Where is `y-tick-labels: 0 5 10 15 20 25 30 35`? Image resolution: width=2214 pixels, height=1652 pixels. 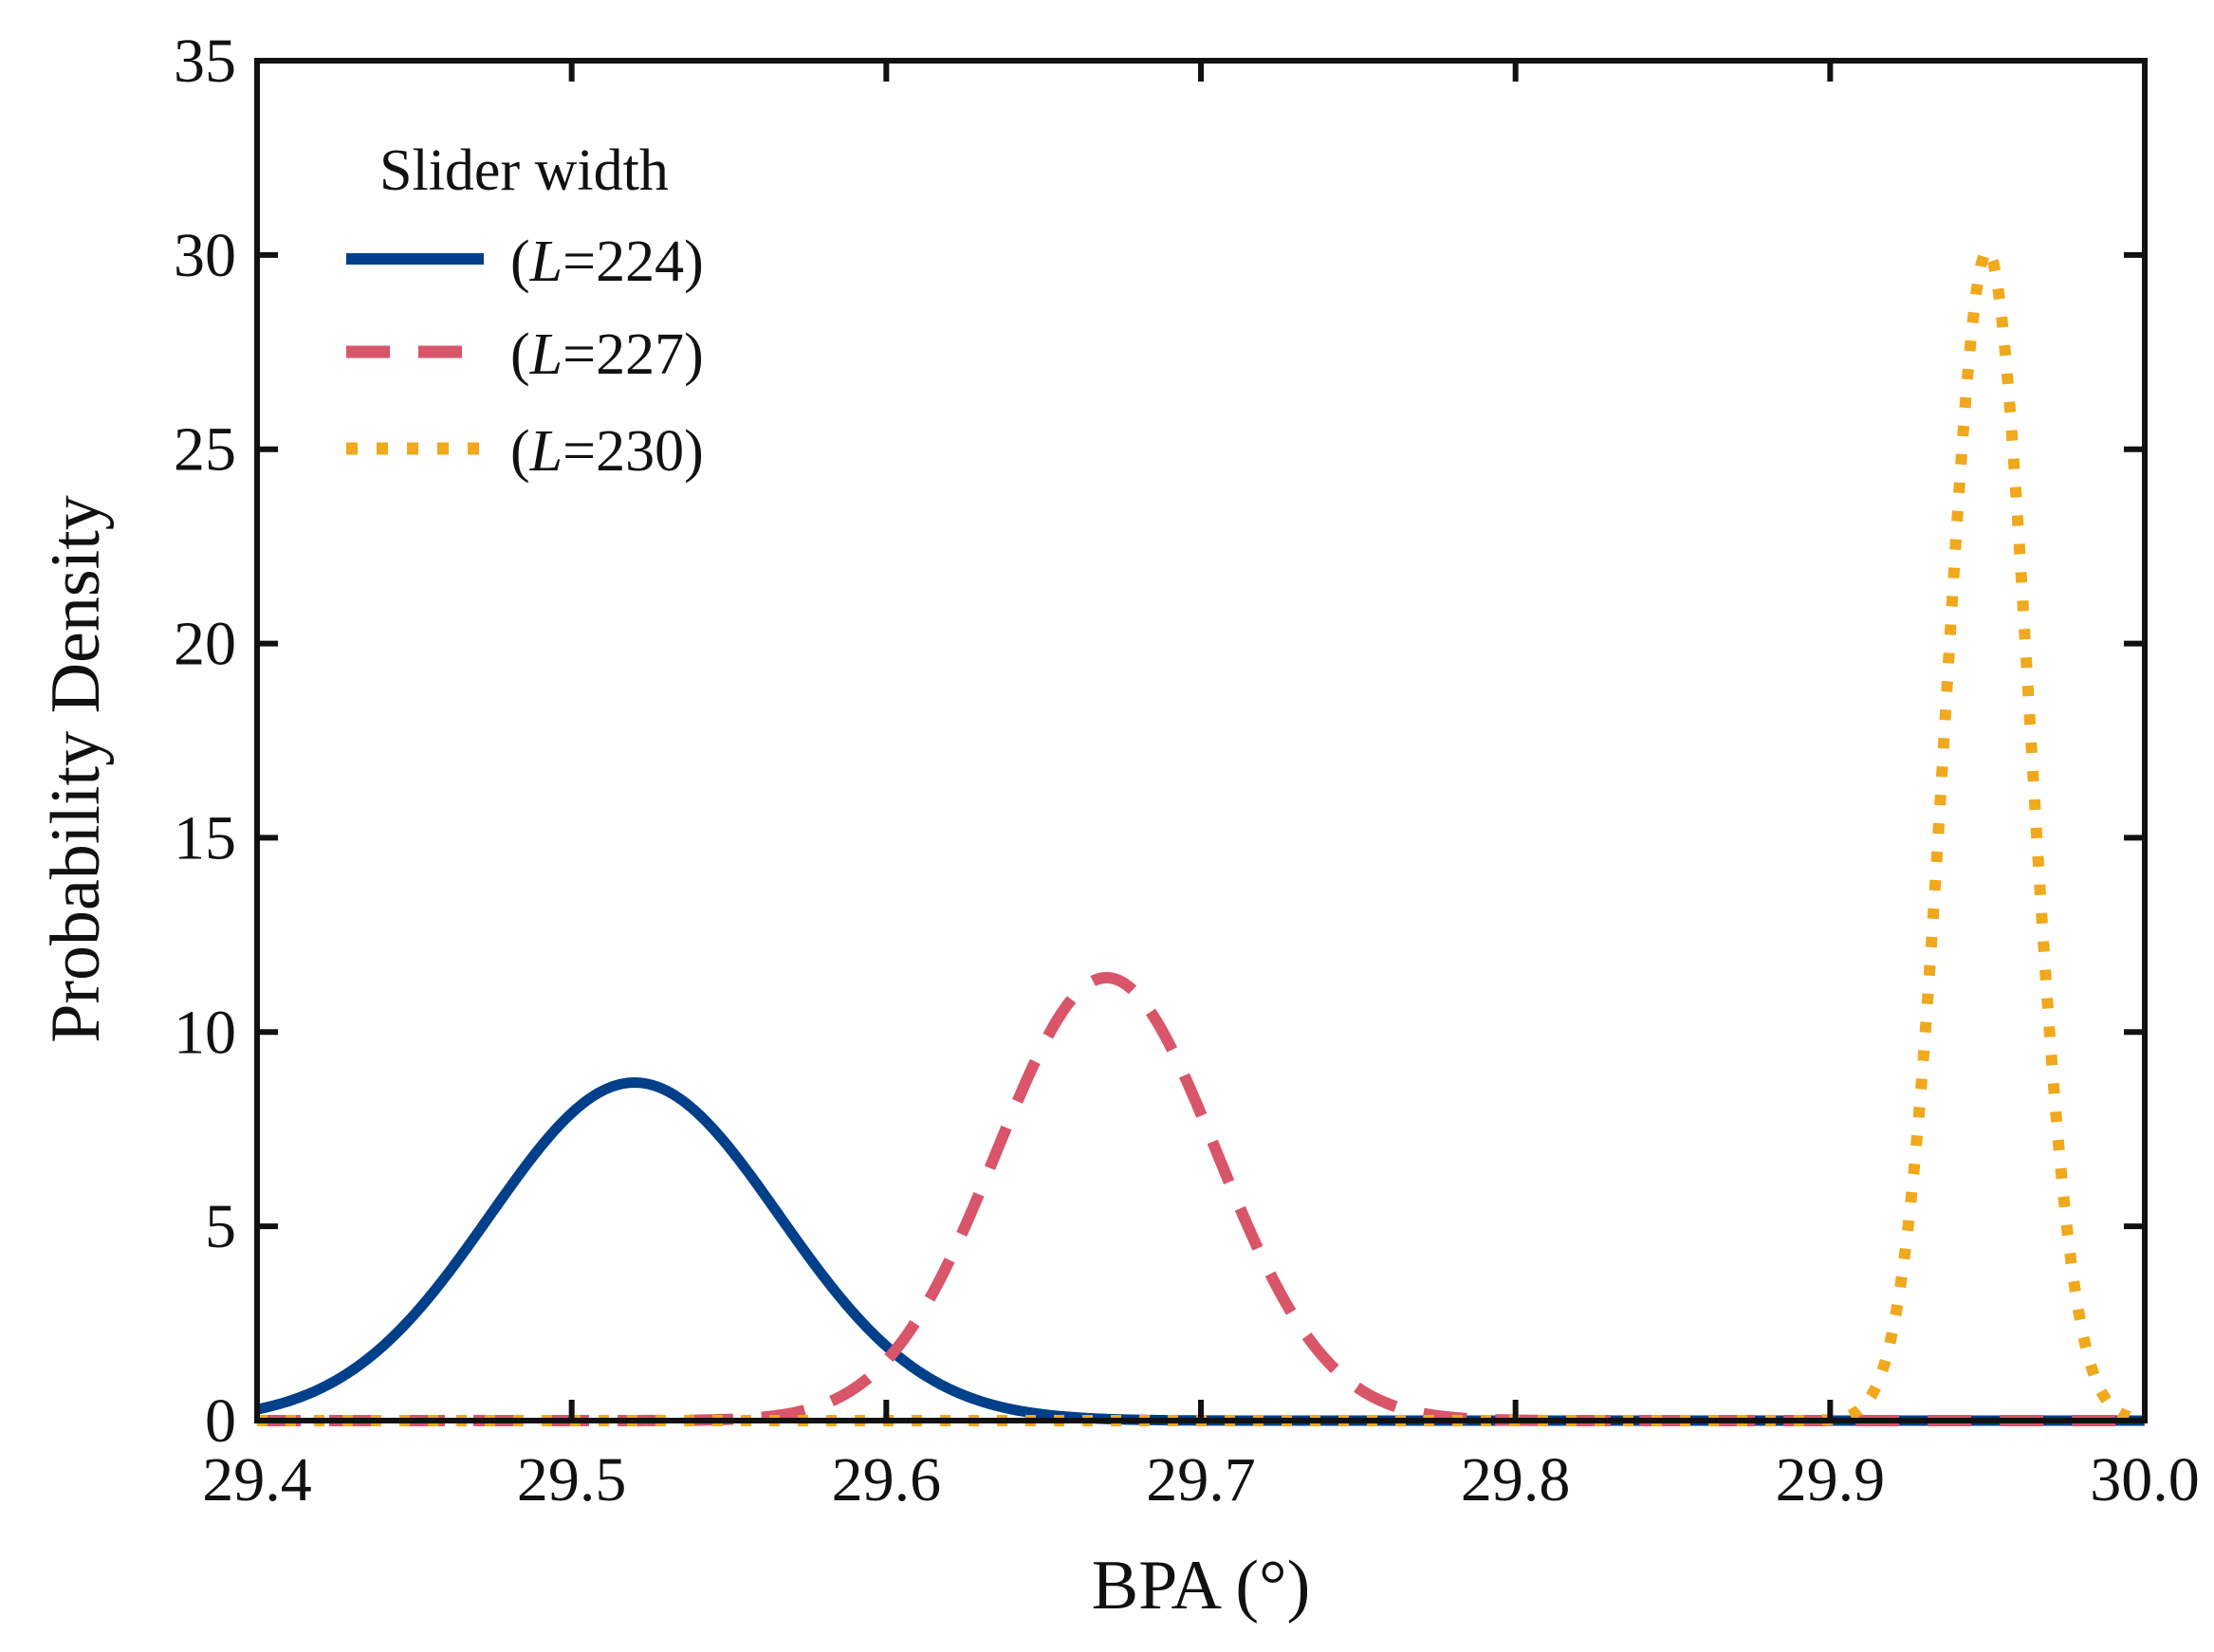 y-tick-labels: 0 5 10 15 20 25 30 35 is located at coordinates (205, 741).